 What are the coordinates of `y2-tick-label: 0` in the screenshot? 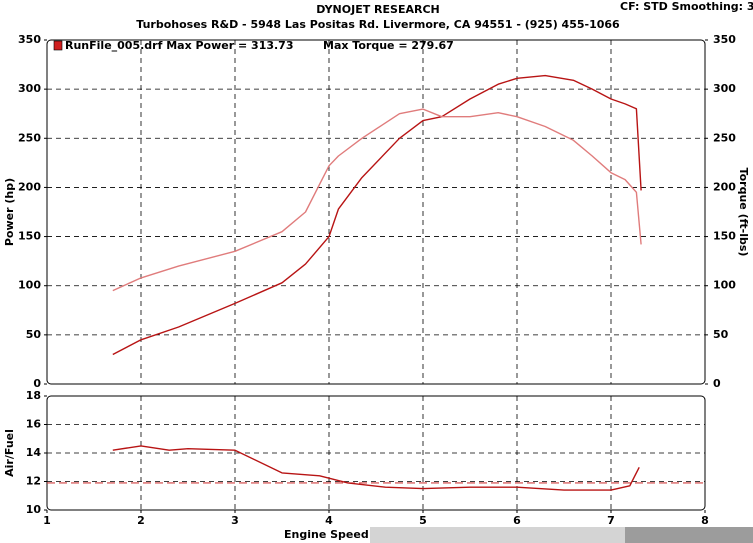 It's located at (717, 383).